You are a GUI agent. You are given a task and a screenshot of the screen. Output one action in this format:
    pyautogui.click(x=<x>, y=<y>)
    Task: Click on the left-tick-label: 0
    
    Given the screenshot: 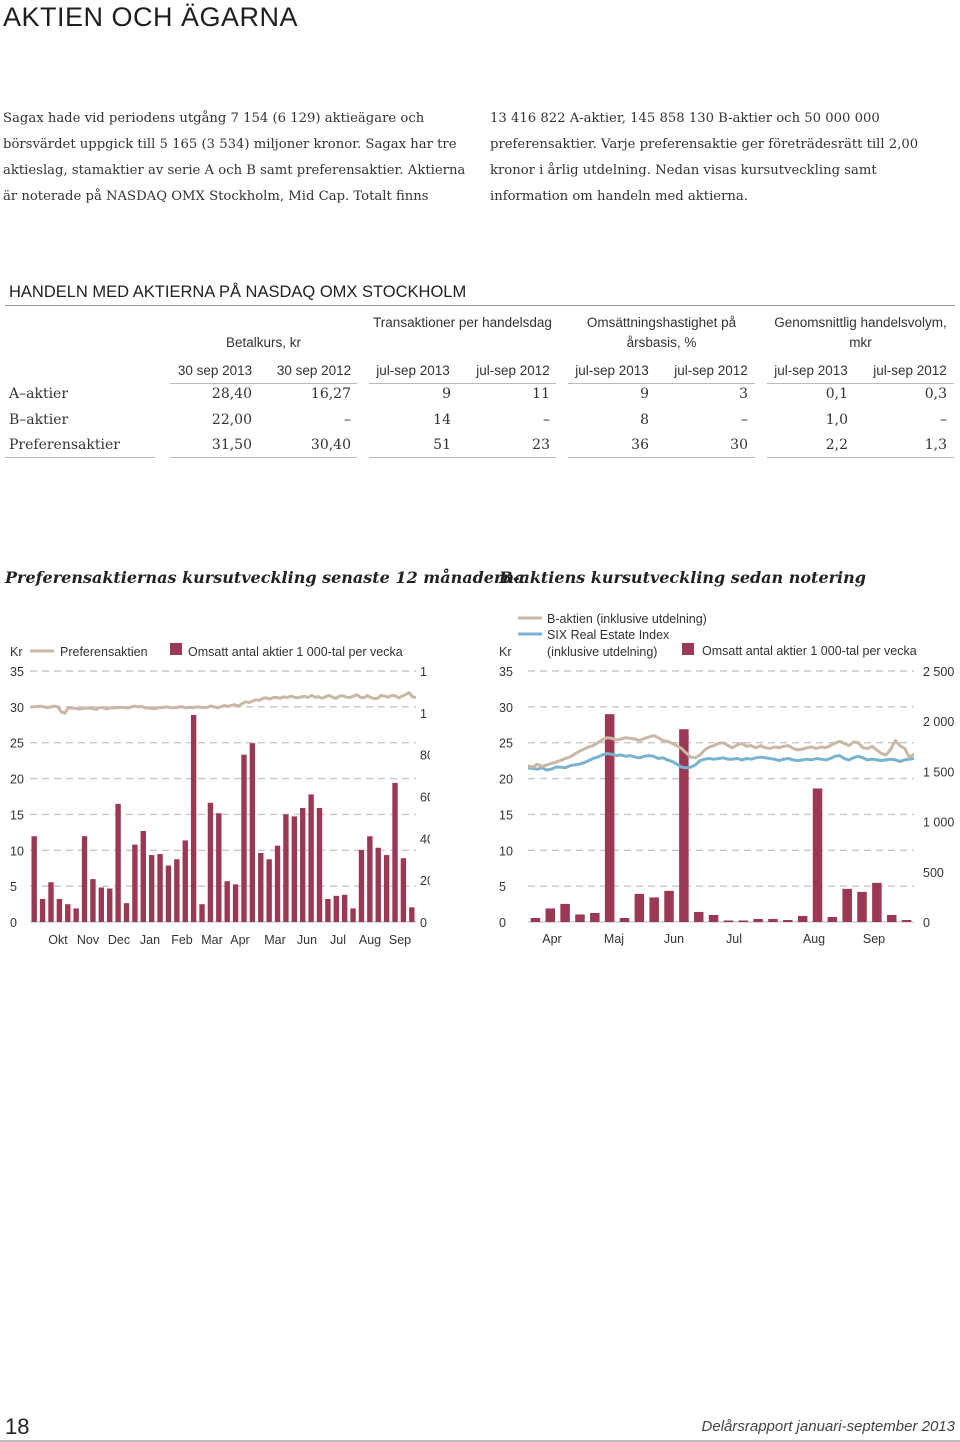 What is the action you would take?
    pyautogui.click(x=13, y=923)
    